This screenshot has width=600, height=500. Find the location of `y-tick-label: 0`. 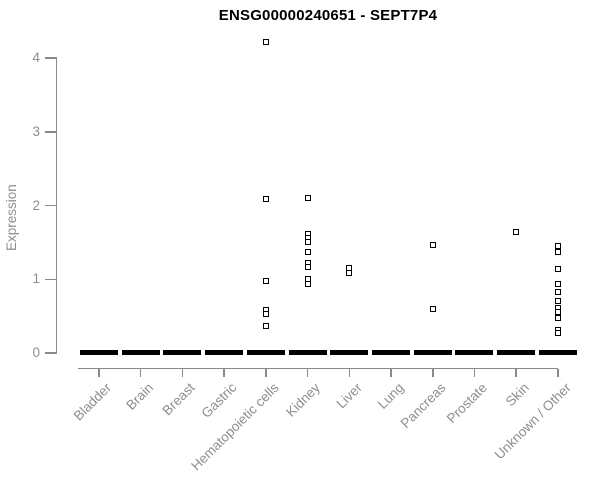

y-tick-label: 0 is located at coordinates (36, 352).